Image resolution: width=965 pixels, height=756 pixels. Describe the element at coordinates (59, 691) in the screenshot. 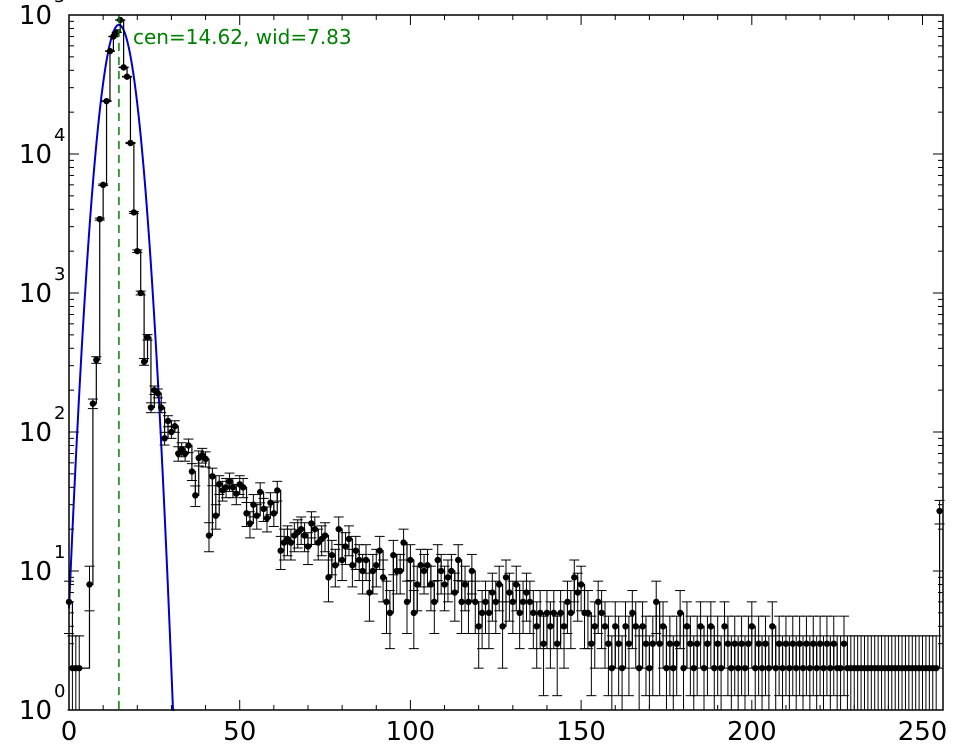

I see `y-tick-exponent: 0` at that location.